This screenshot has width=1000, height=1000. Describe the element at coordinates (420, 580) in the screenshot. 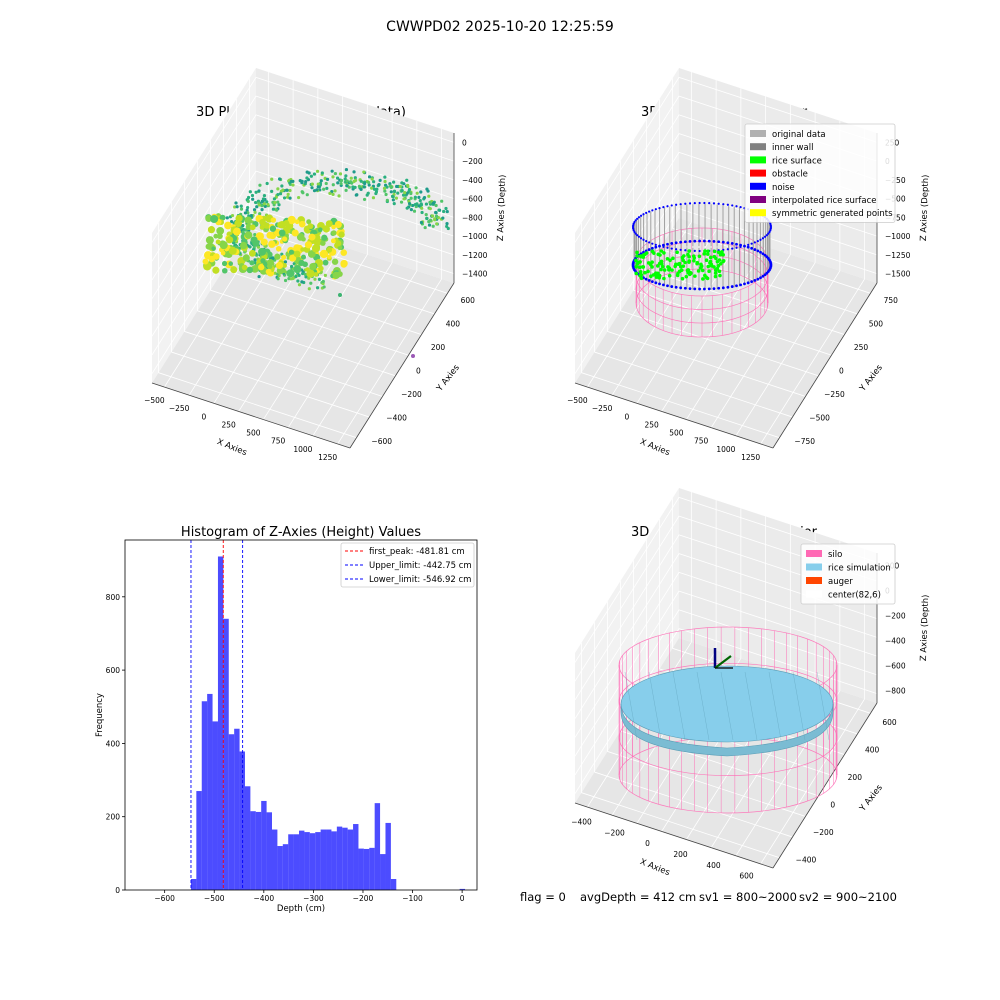

I see `legend-label: Lower_limit: -546.92 cm` at that location.